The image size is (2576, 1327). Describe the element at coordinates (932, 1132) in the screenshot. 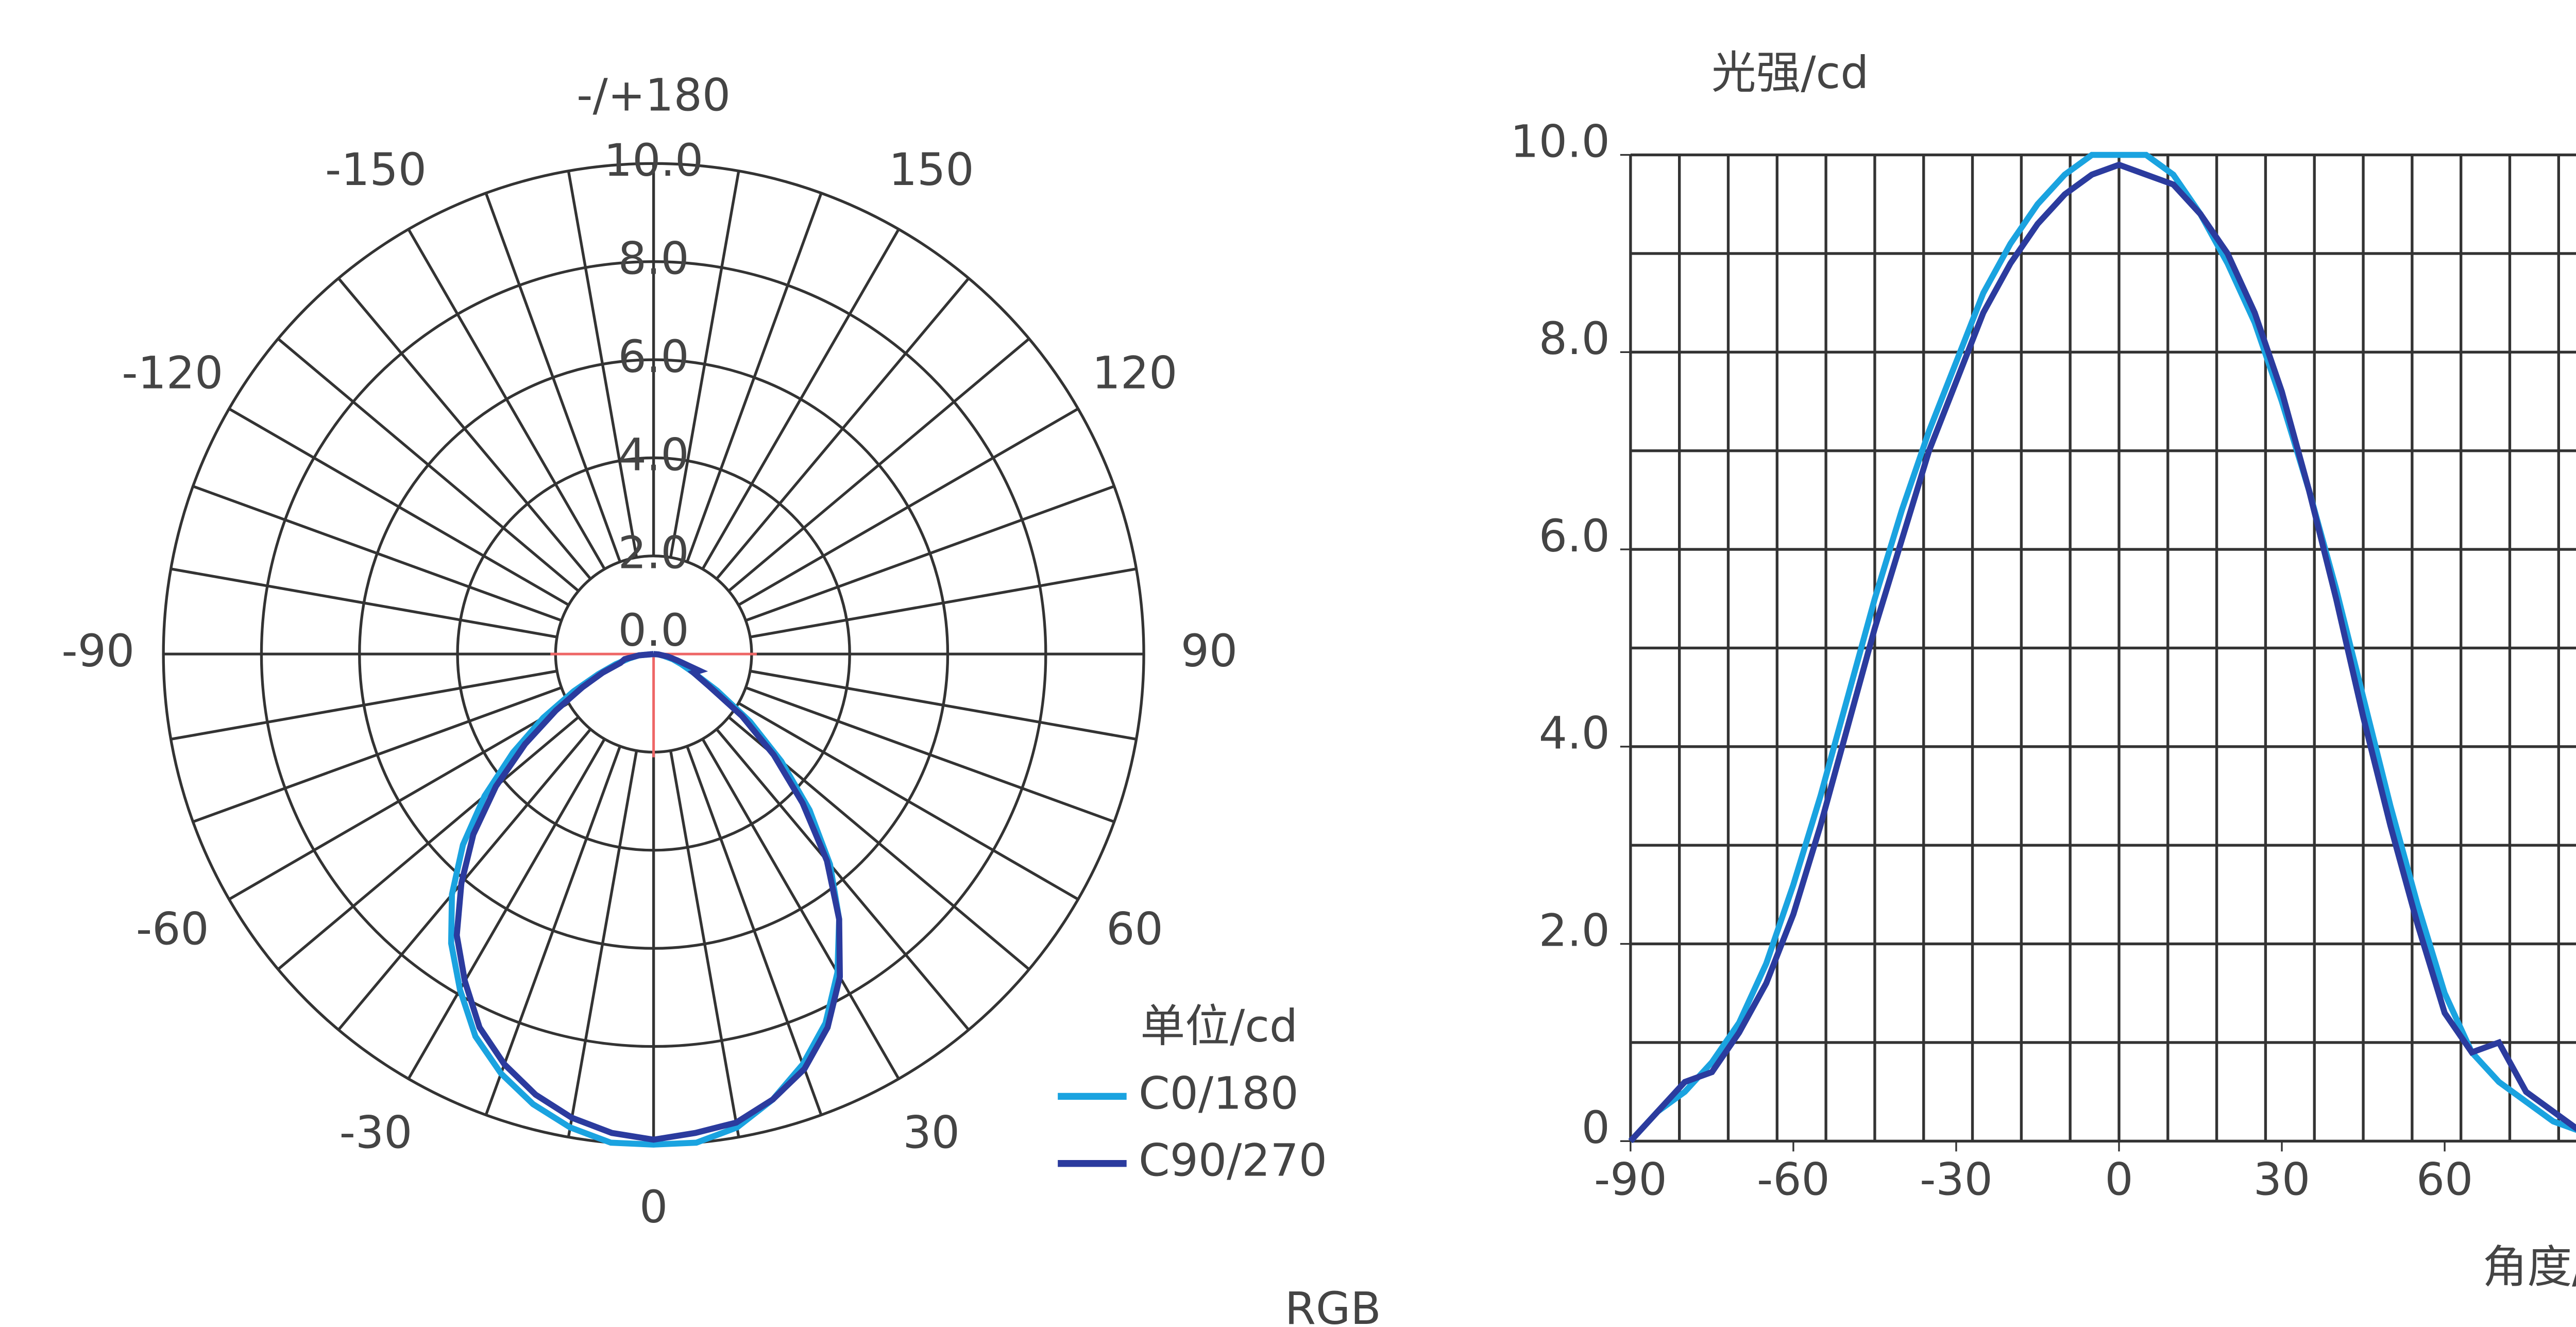

I see `theta-tick-label: 30` at that location.